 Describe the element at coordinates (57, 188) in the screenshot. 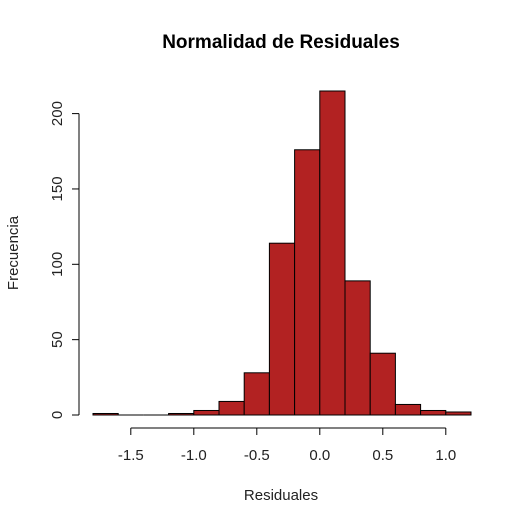

I see `y-tick-label-3: 150` at that location.